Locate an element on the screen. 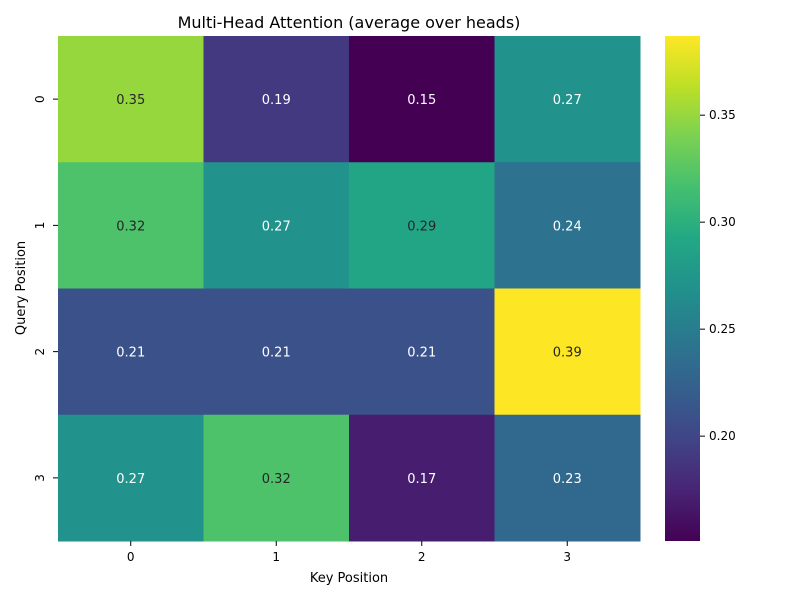 This screenshot has height=600, width=800. heatmap-cell-r2-c0 is located at coordinates (131, 352).